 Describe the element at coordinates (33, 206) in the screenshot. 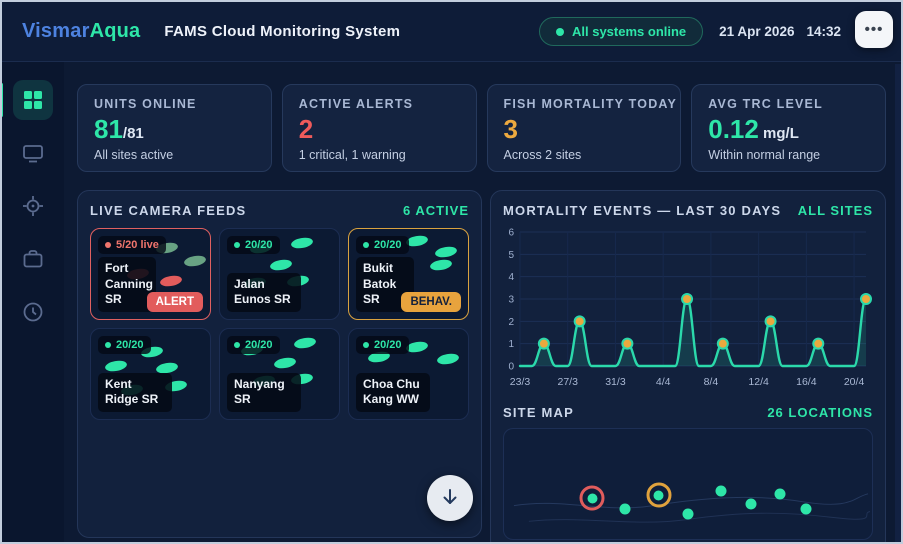

I see `sidebar-item-tracking` at that location.